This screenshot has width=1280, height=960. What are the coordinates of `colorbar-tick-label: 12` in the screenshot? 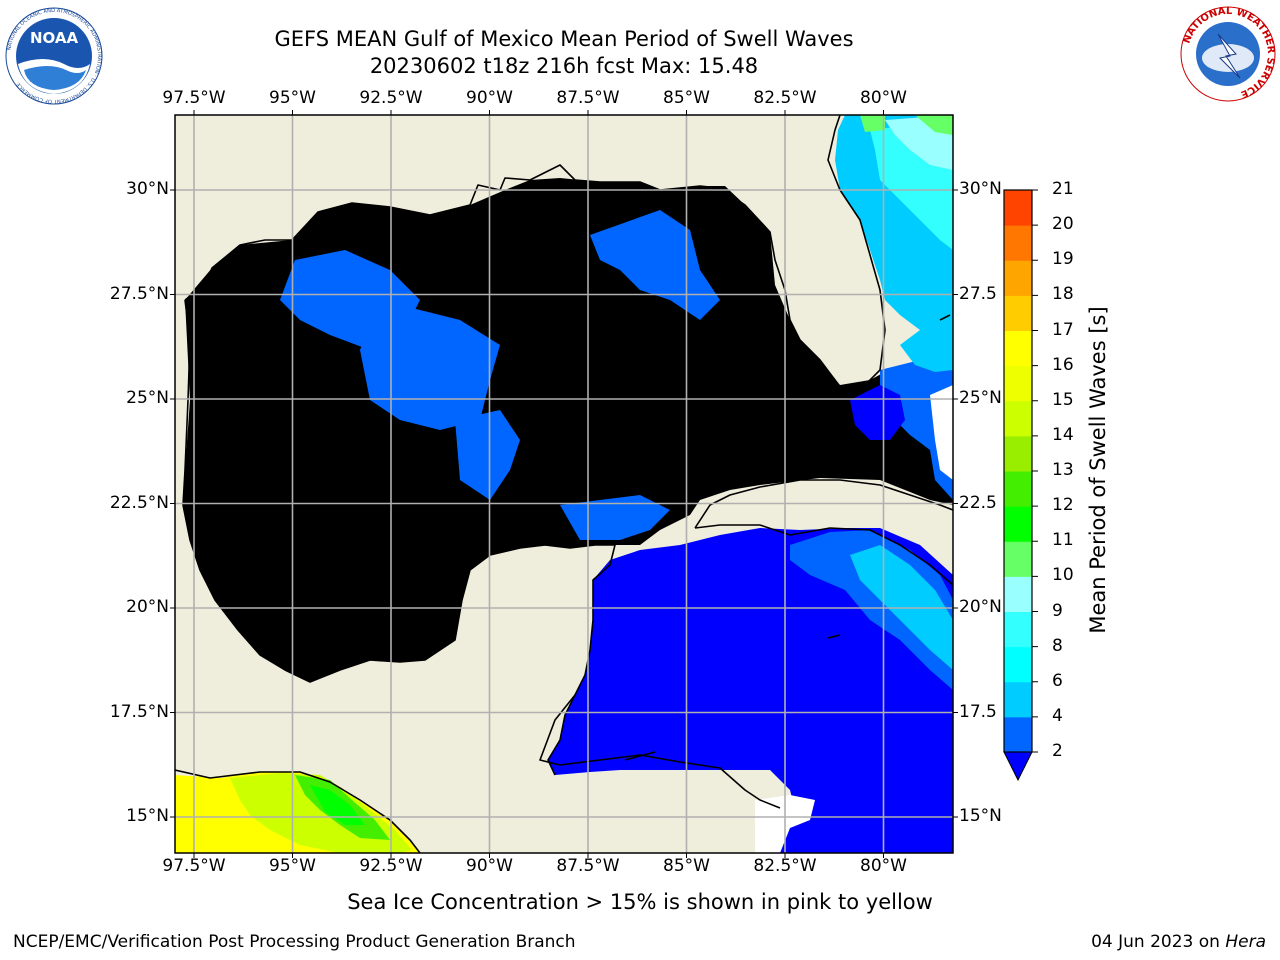 It's located at (1063, 505).